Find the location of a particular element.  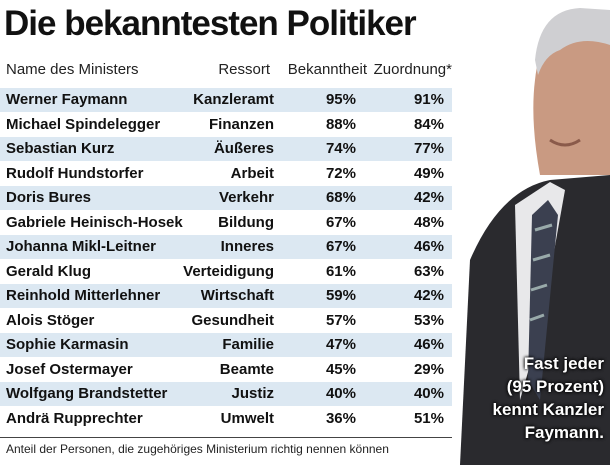

table-row: Josef Ostermayer Beamte 45% 29% is located at coordinates (226, 370).